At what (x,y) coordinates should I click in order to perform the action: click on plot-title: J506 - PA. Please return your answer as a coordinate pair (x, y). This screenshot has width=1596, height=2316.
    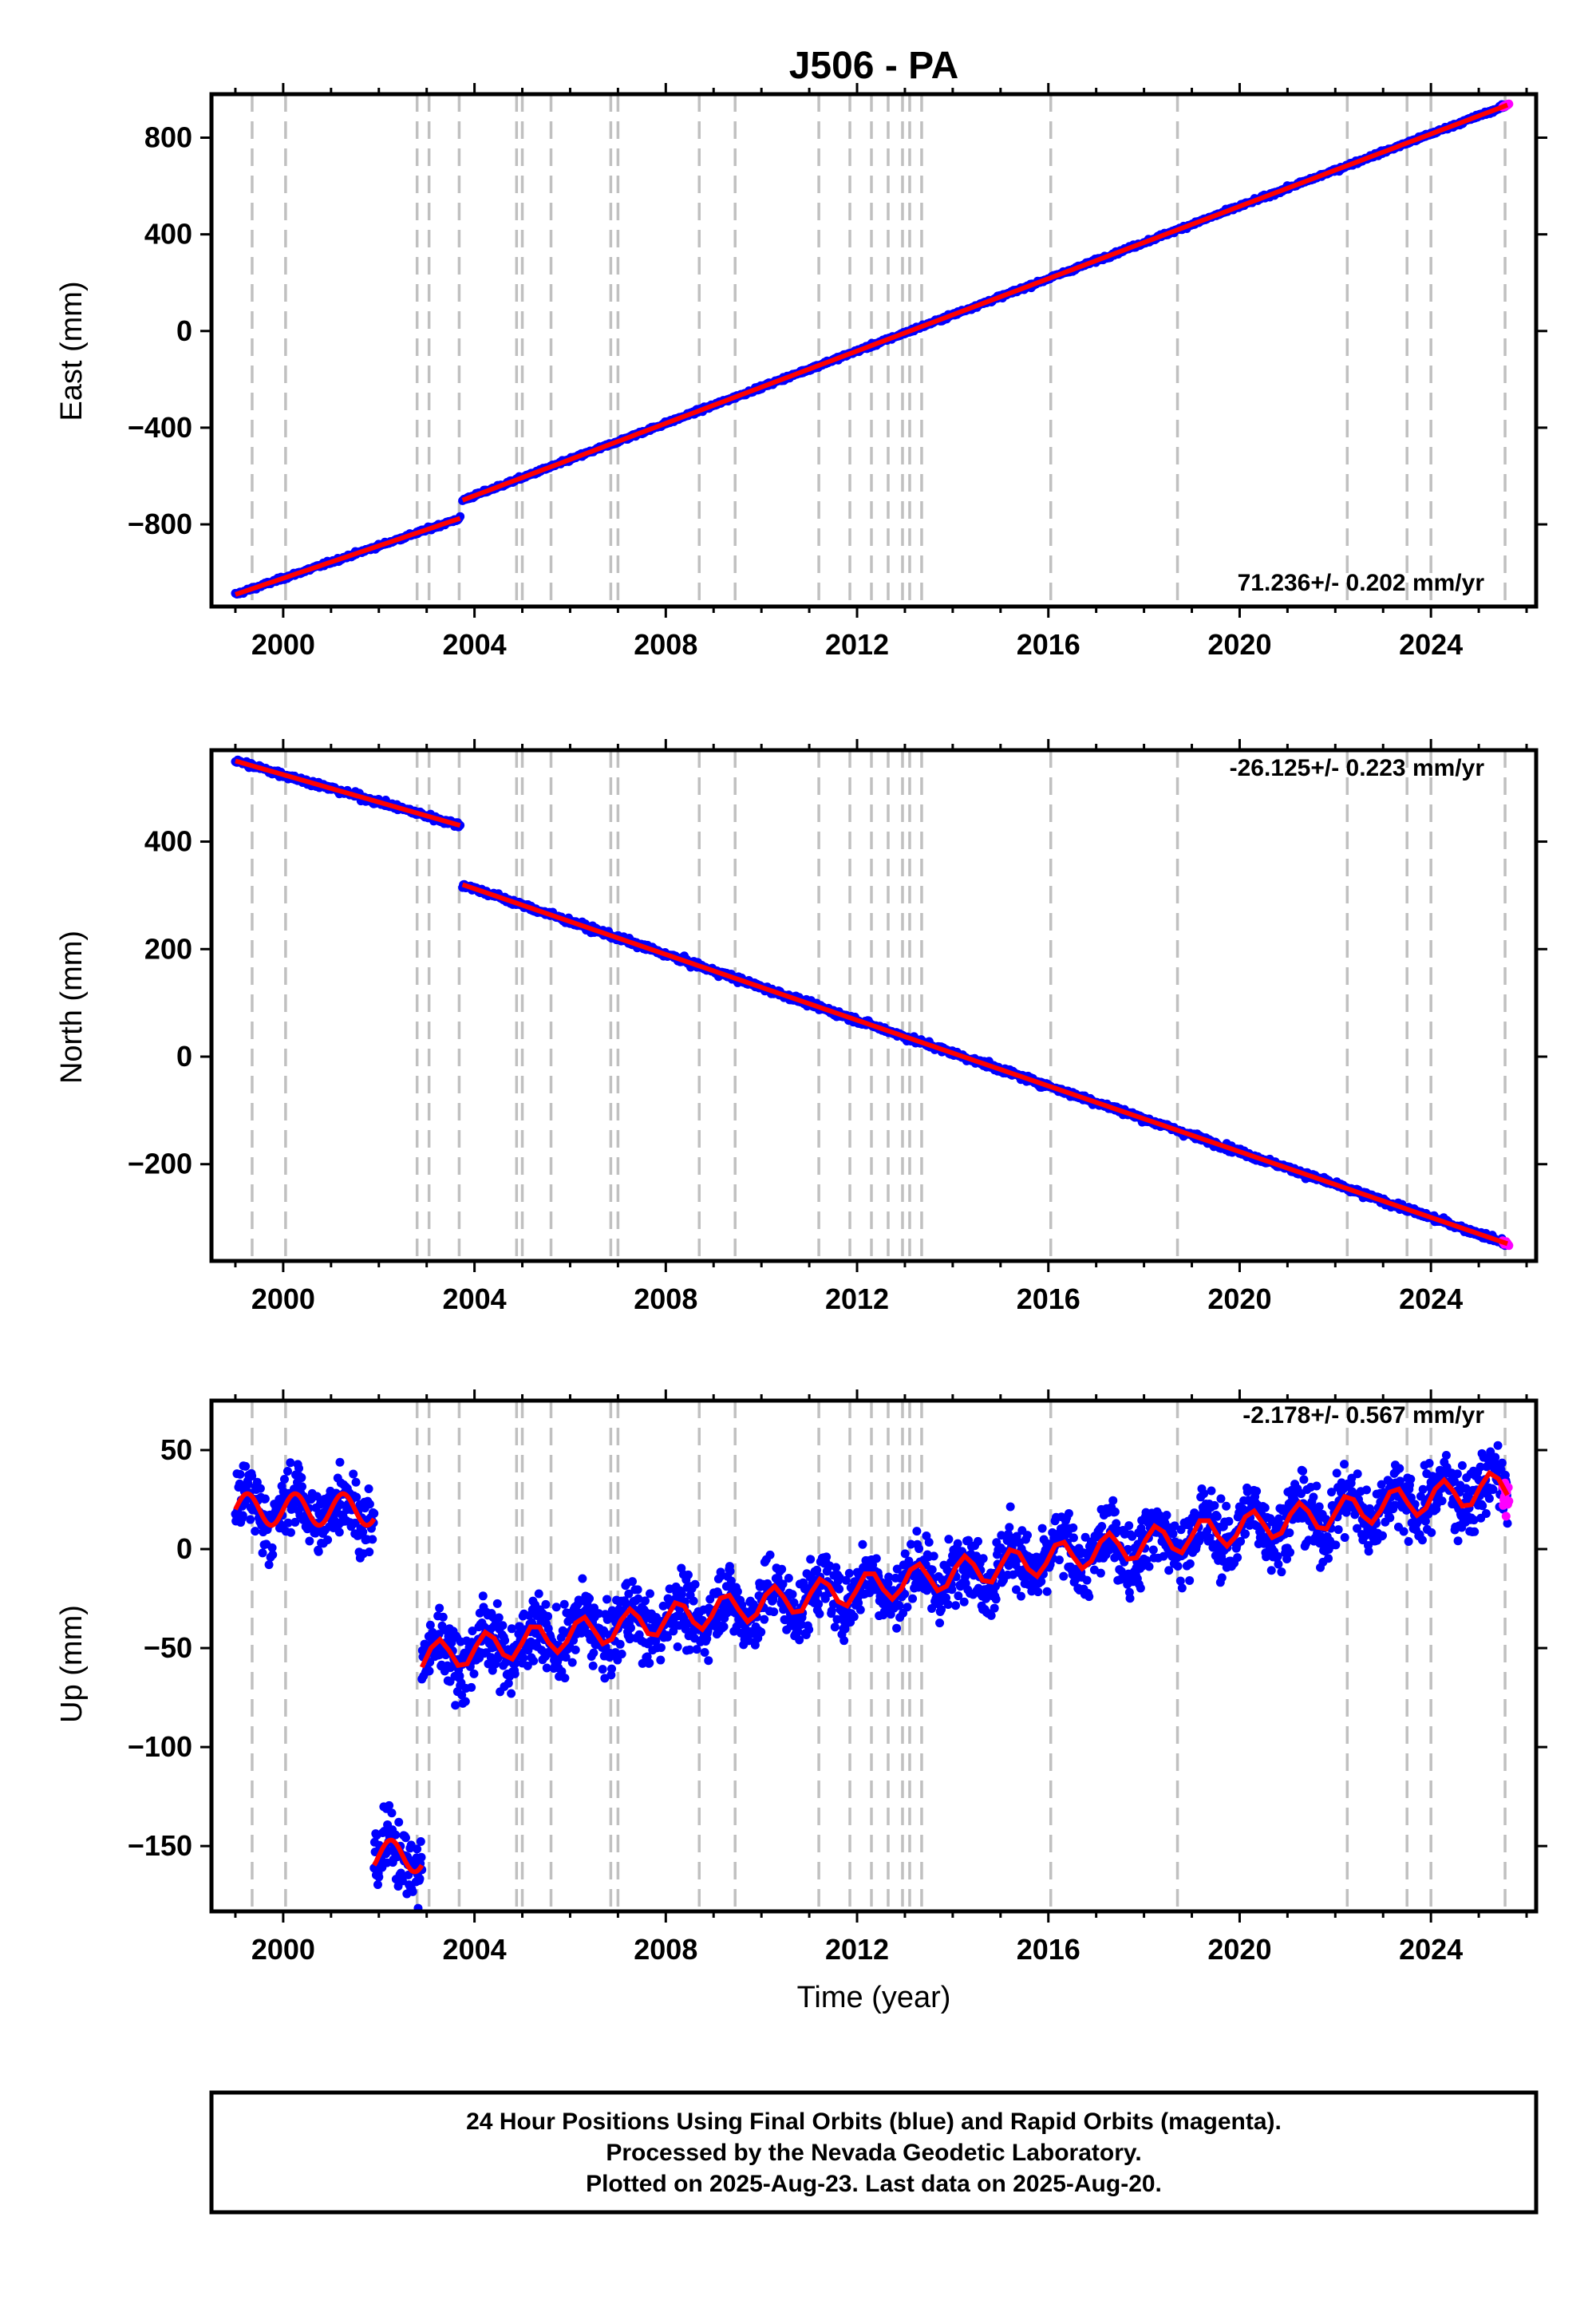
    Looking at the image, I should click on (874, 66).